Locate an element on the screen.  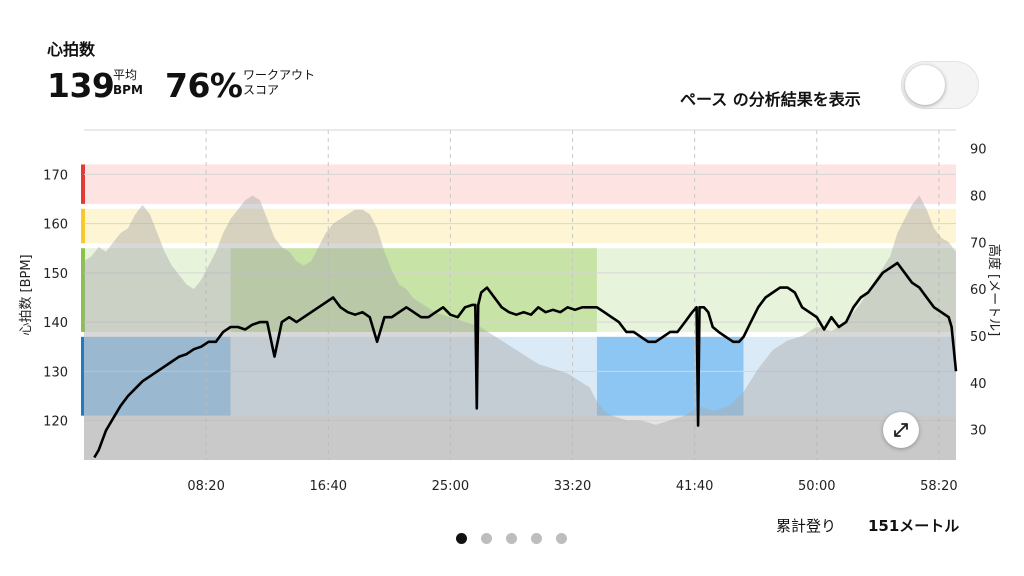
x-tick-label: 16:40 is located at coordinates (328, 486).